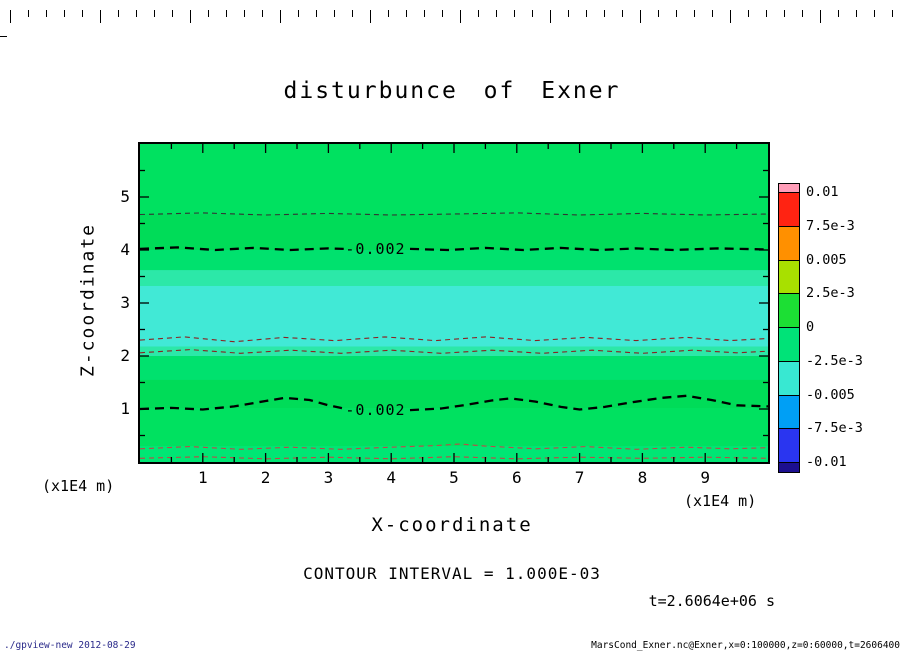 The height and width of the screenshot is (654, 904). Describe the element at coordinates (579, 477) in the screenshot. I see `x-tick-label: 7` at that location.